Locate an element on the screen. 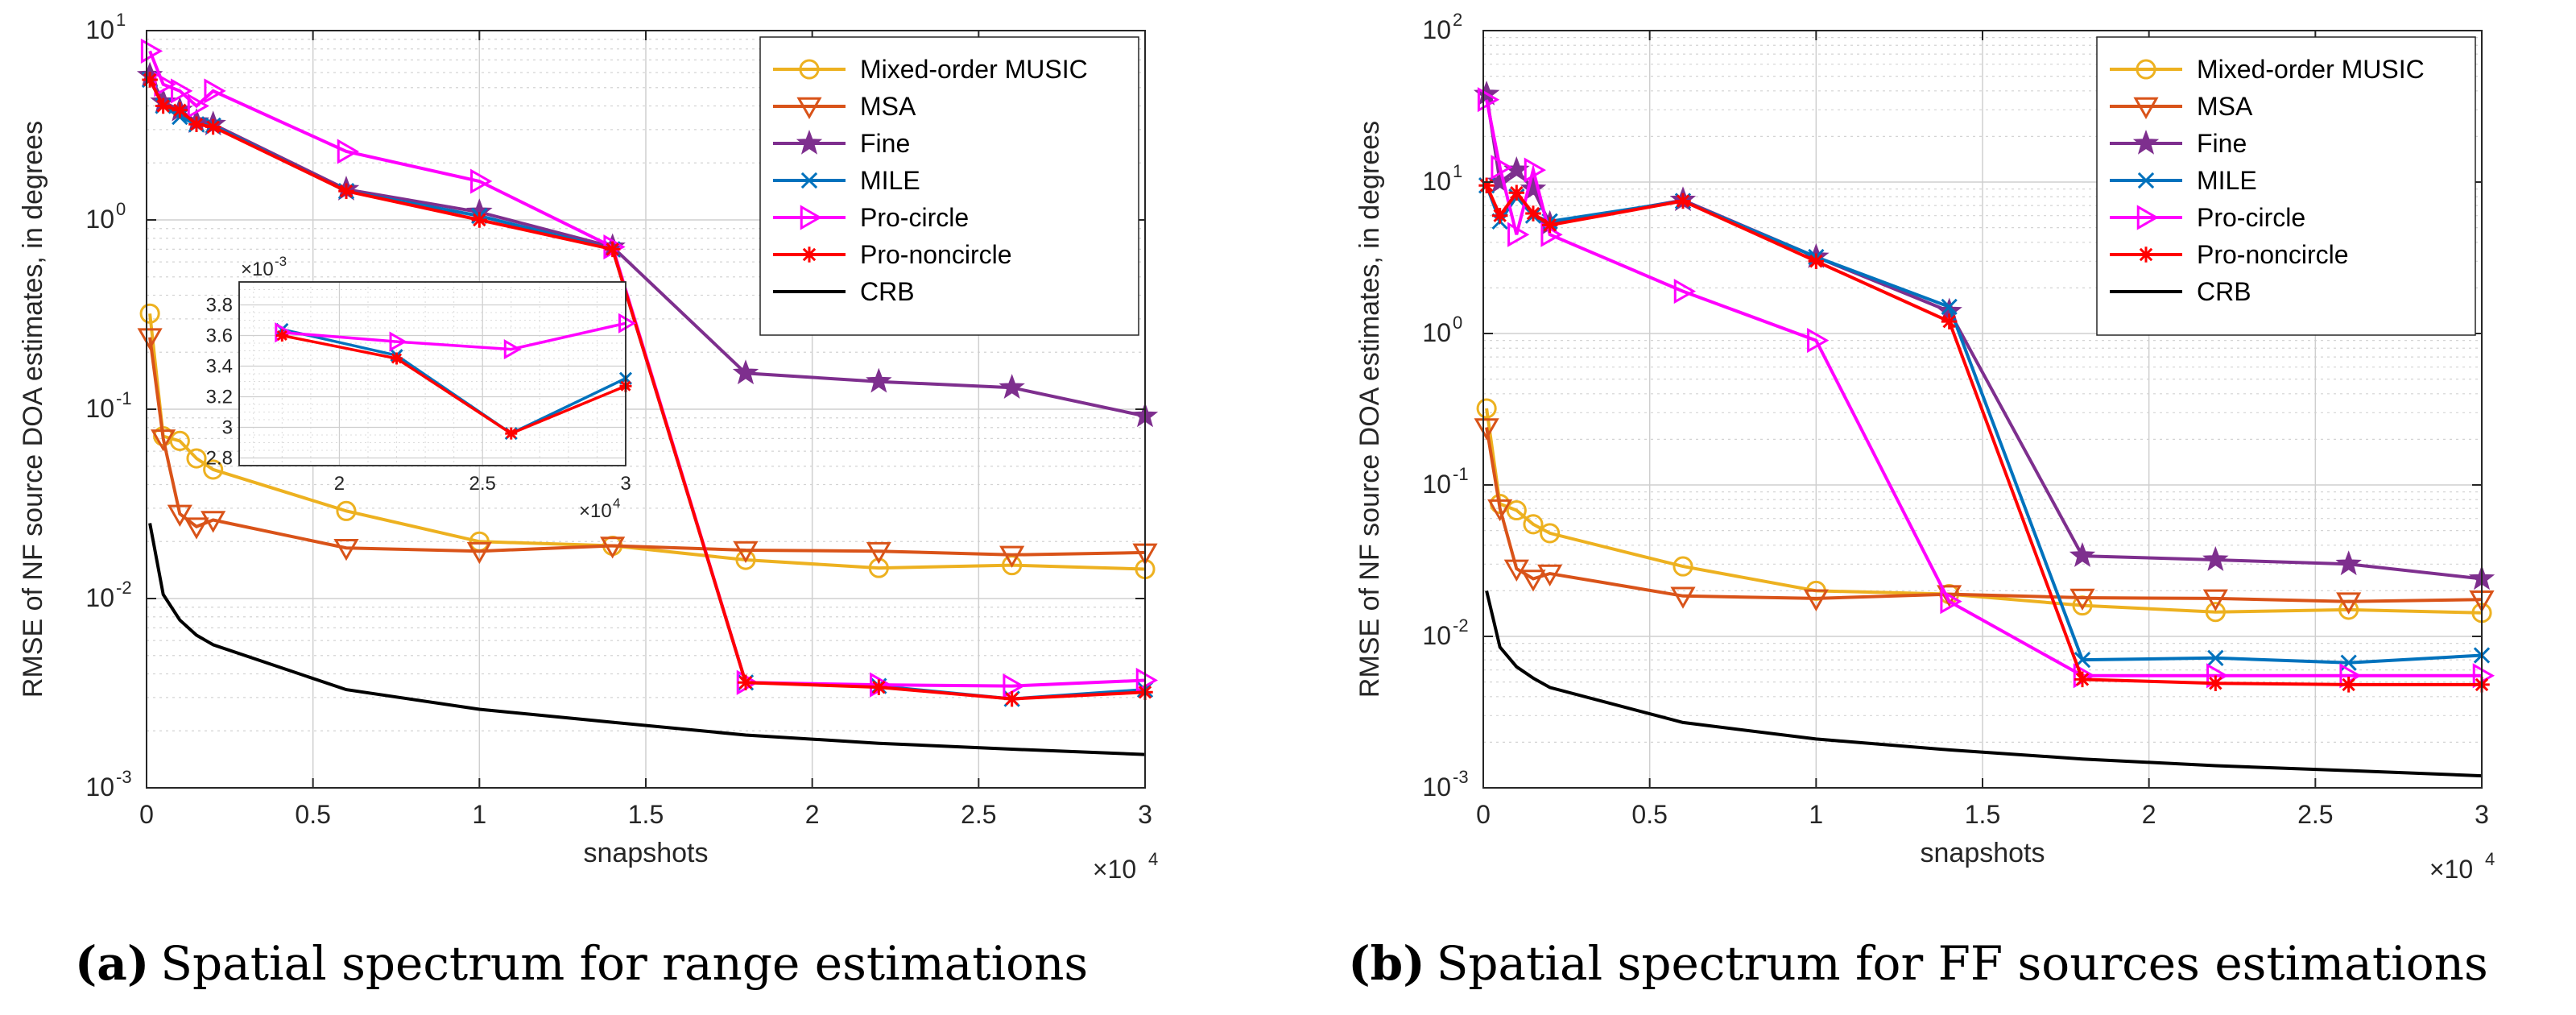  legend-entry: Pro-noncircle is located at coordinates (2229, 254).